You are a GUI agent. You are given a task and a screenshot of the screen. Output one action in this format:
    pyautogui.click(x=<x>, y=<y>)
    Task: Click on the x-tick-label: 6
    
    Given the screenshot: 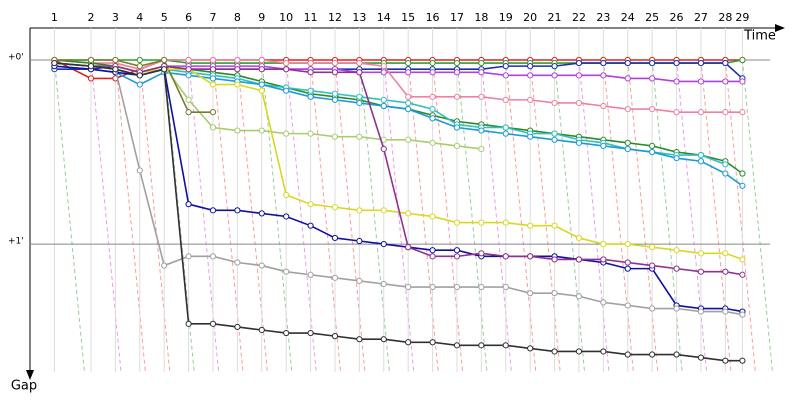 What is the action you would take?
    pyautogui.click(x=188, y=17)
    